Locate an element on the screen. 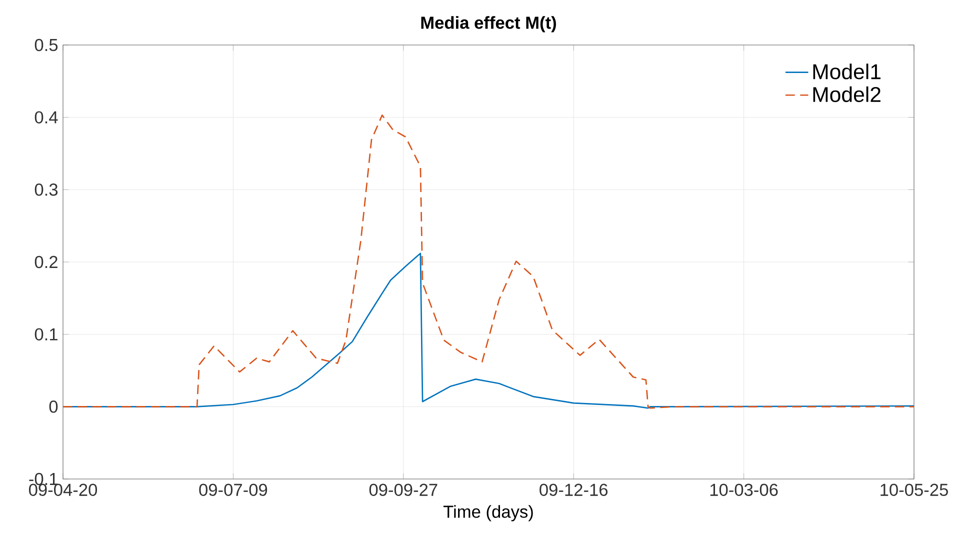  y-tick-label: 0.5 is located at coordinates (46, 45).